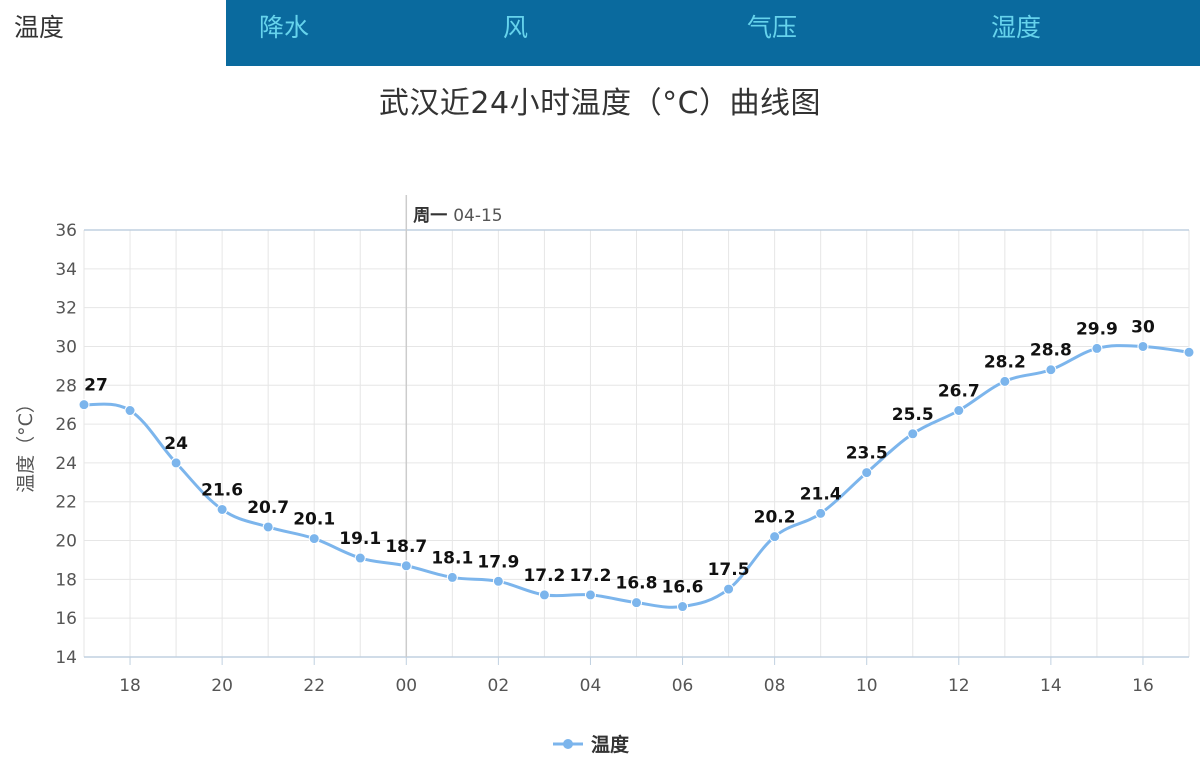 This screenshot has width=1200, height=778. Describe the element at coordinates (498, 562) in the screenshot. I see `data-label: 17.9` at that location.